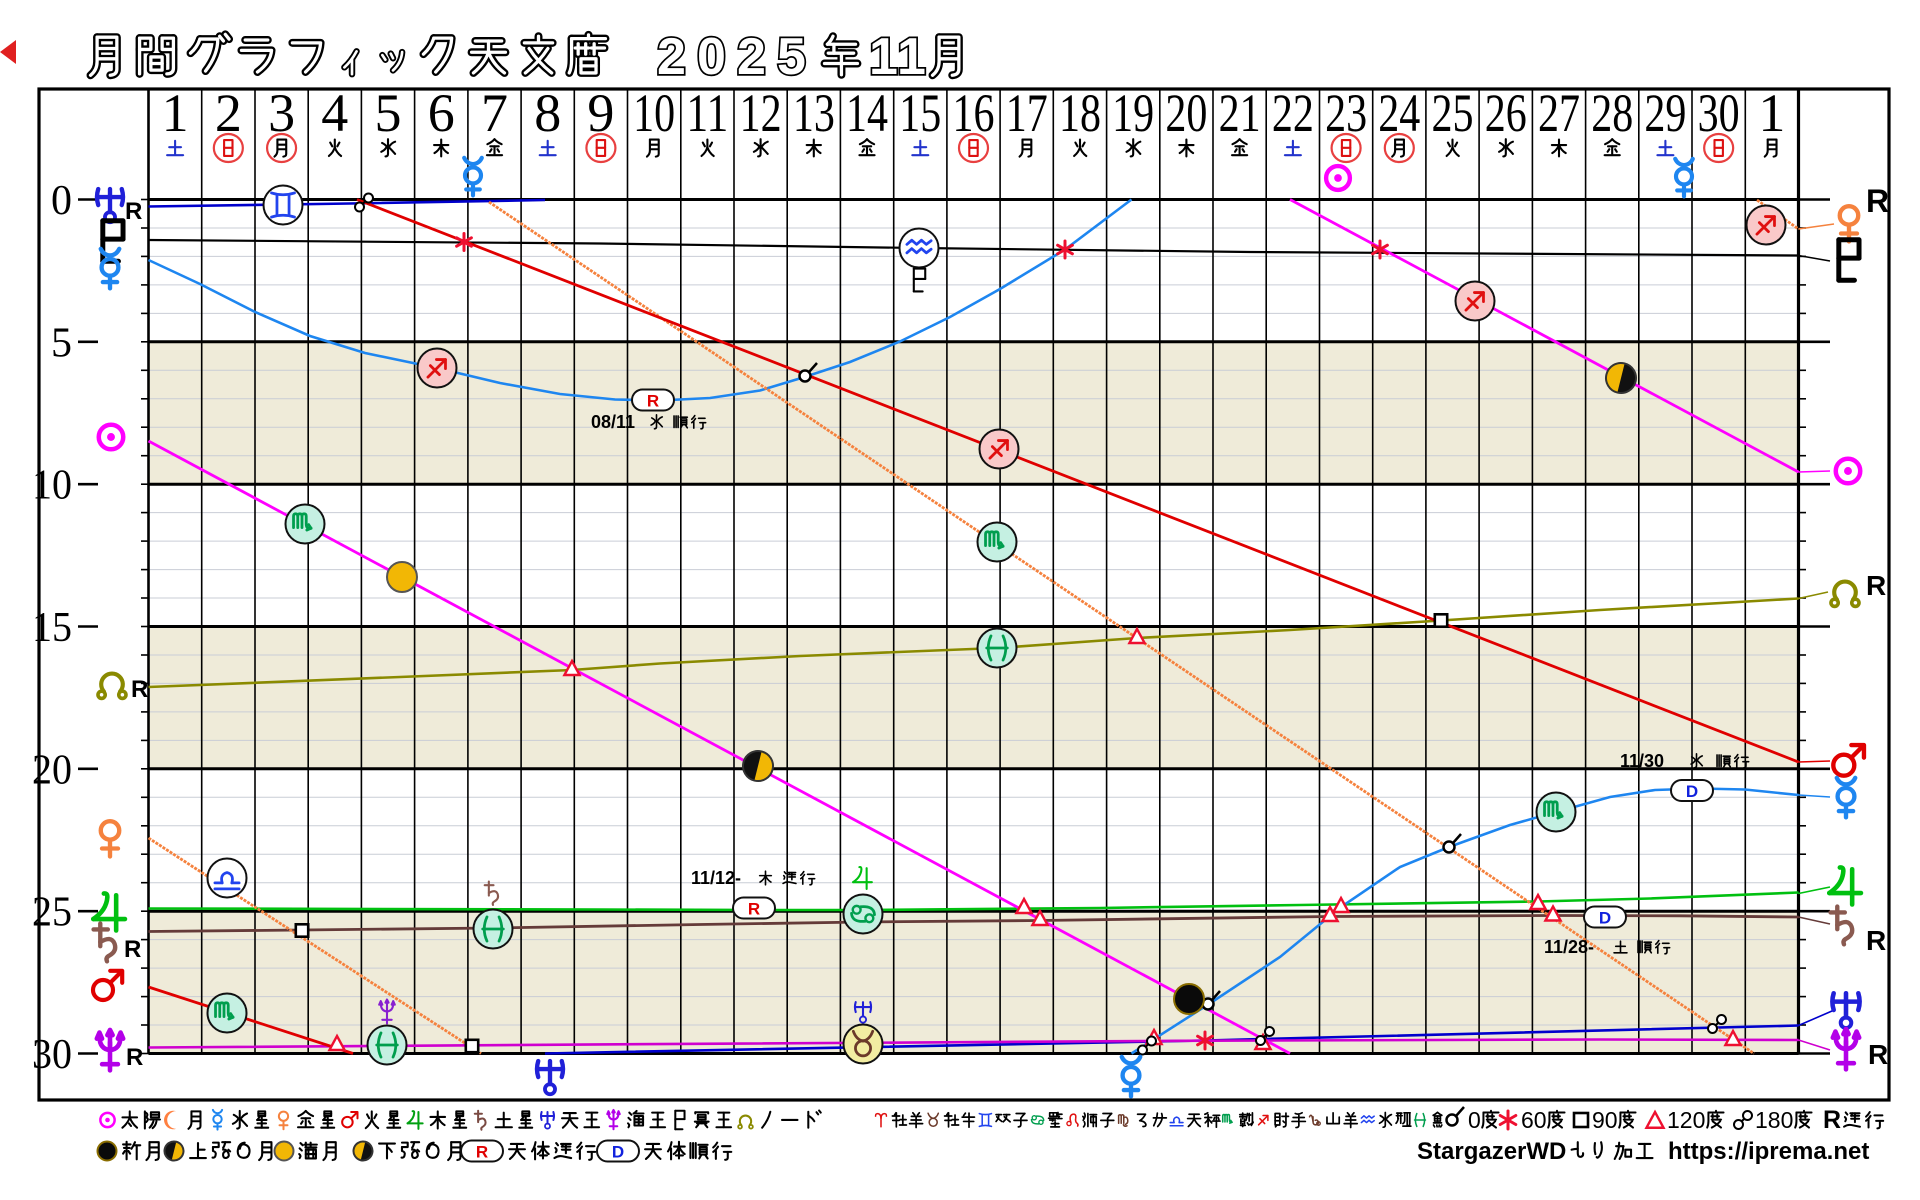  I want to click on svg-text: 6, so click(441, 113).